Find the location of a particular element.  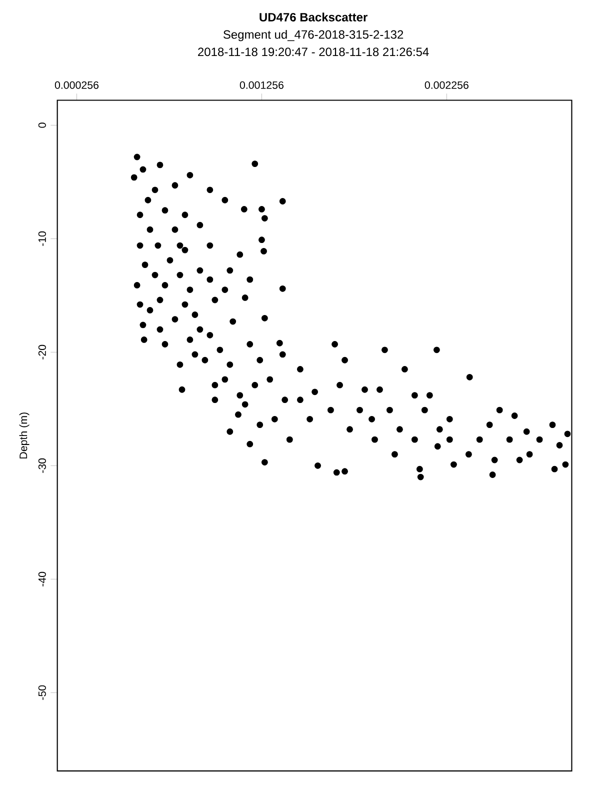

y-tick-label: -30 is located at coordinates (42, 465).